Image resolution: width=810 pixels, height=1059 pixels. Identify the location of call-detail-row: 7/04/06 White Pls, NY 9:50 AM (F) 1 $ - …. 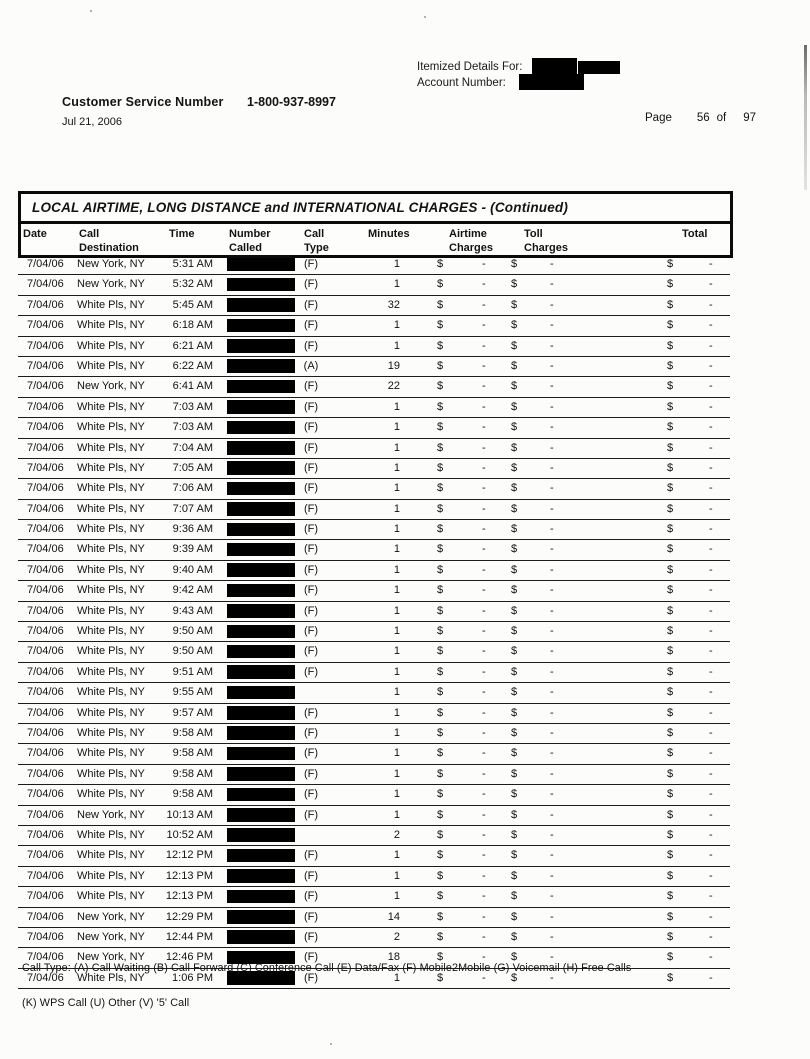
(374, 632).